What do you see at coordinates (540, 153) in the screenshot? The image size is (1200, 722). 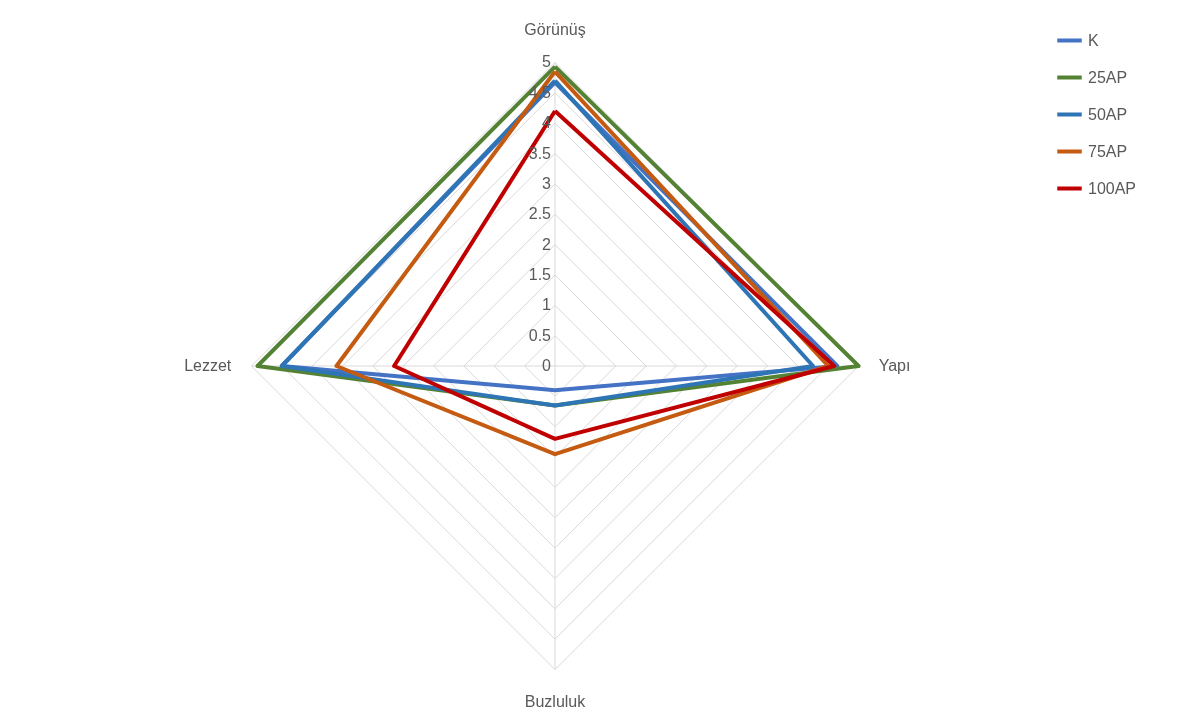 I see `y-tick-label: 3.5` at bounding box center [540, 153].